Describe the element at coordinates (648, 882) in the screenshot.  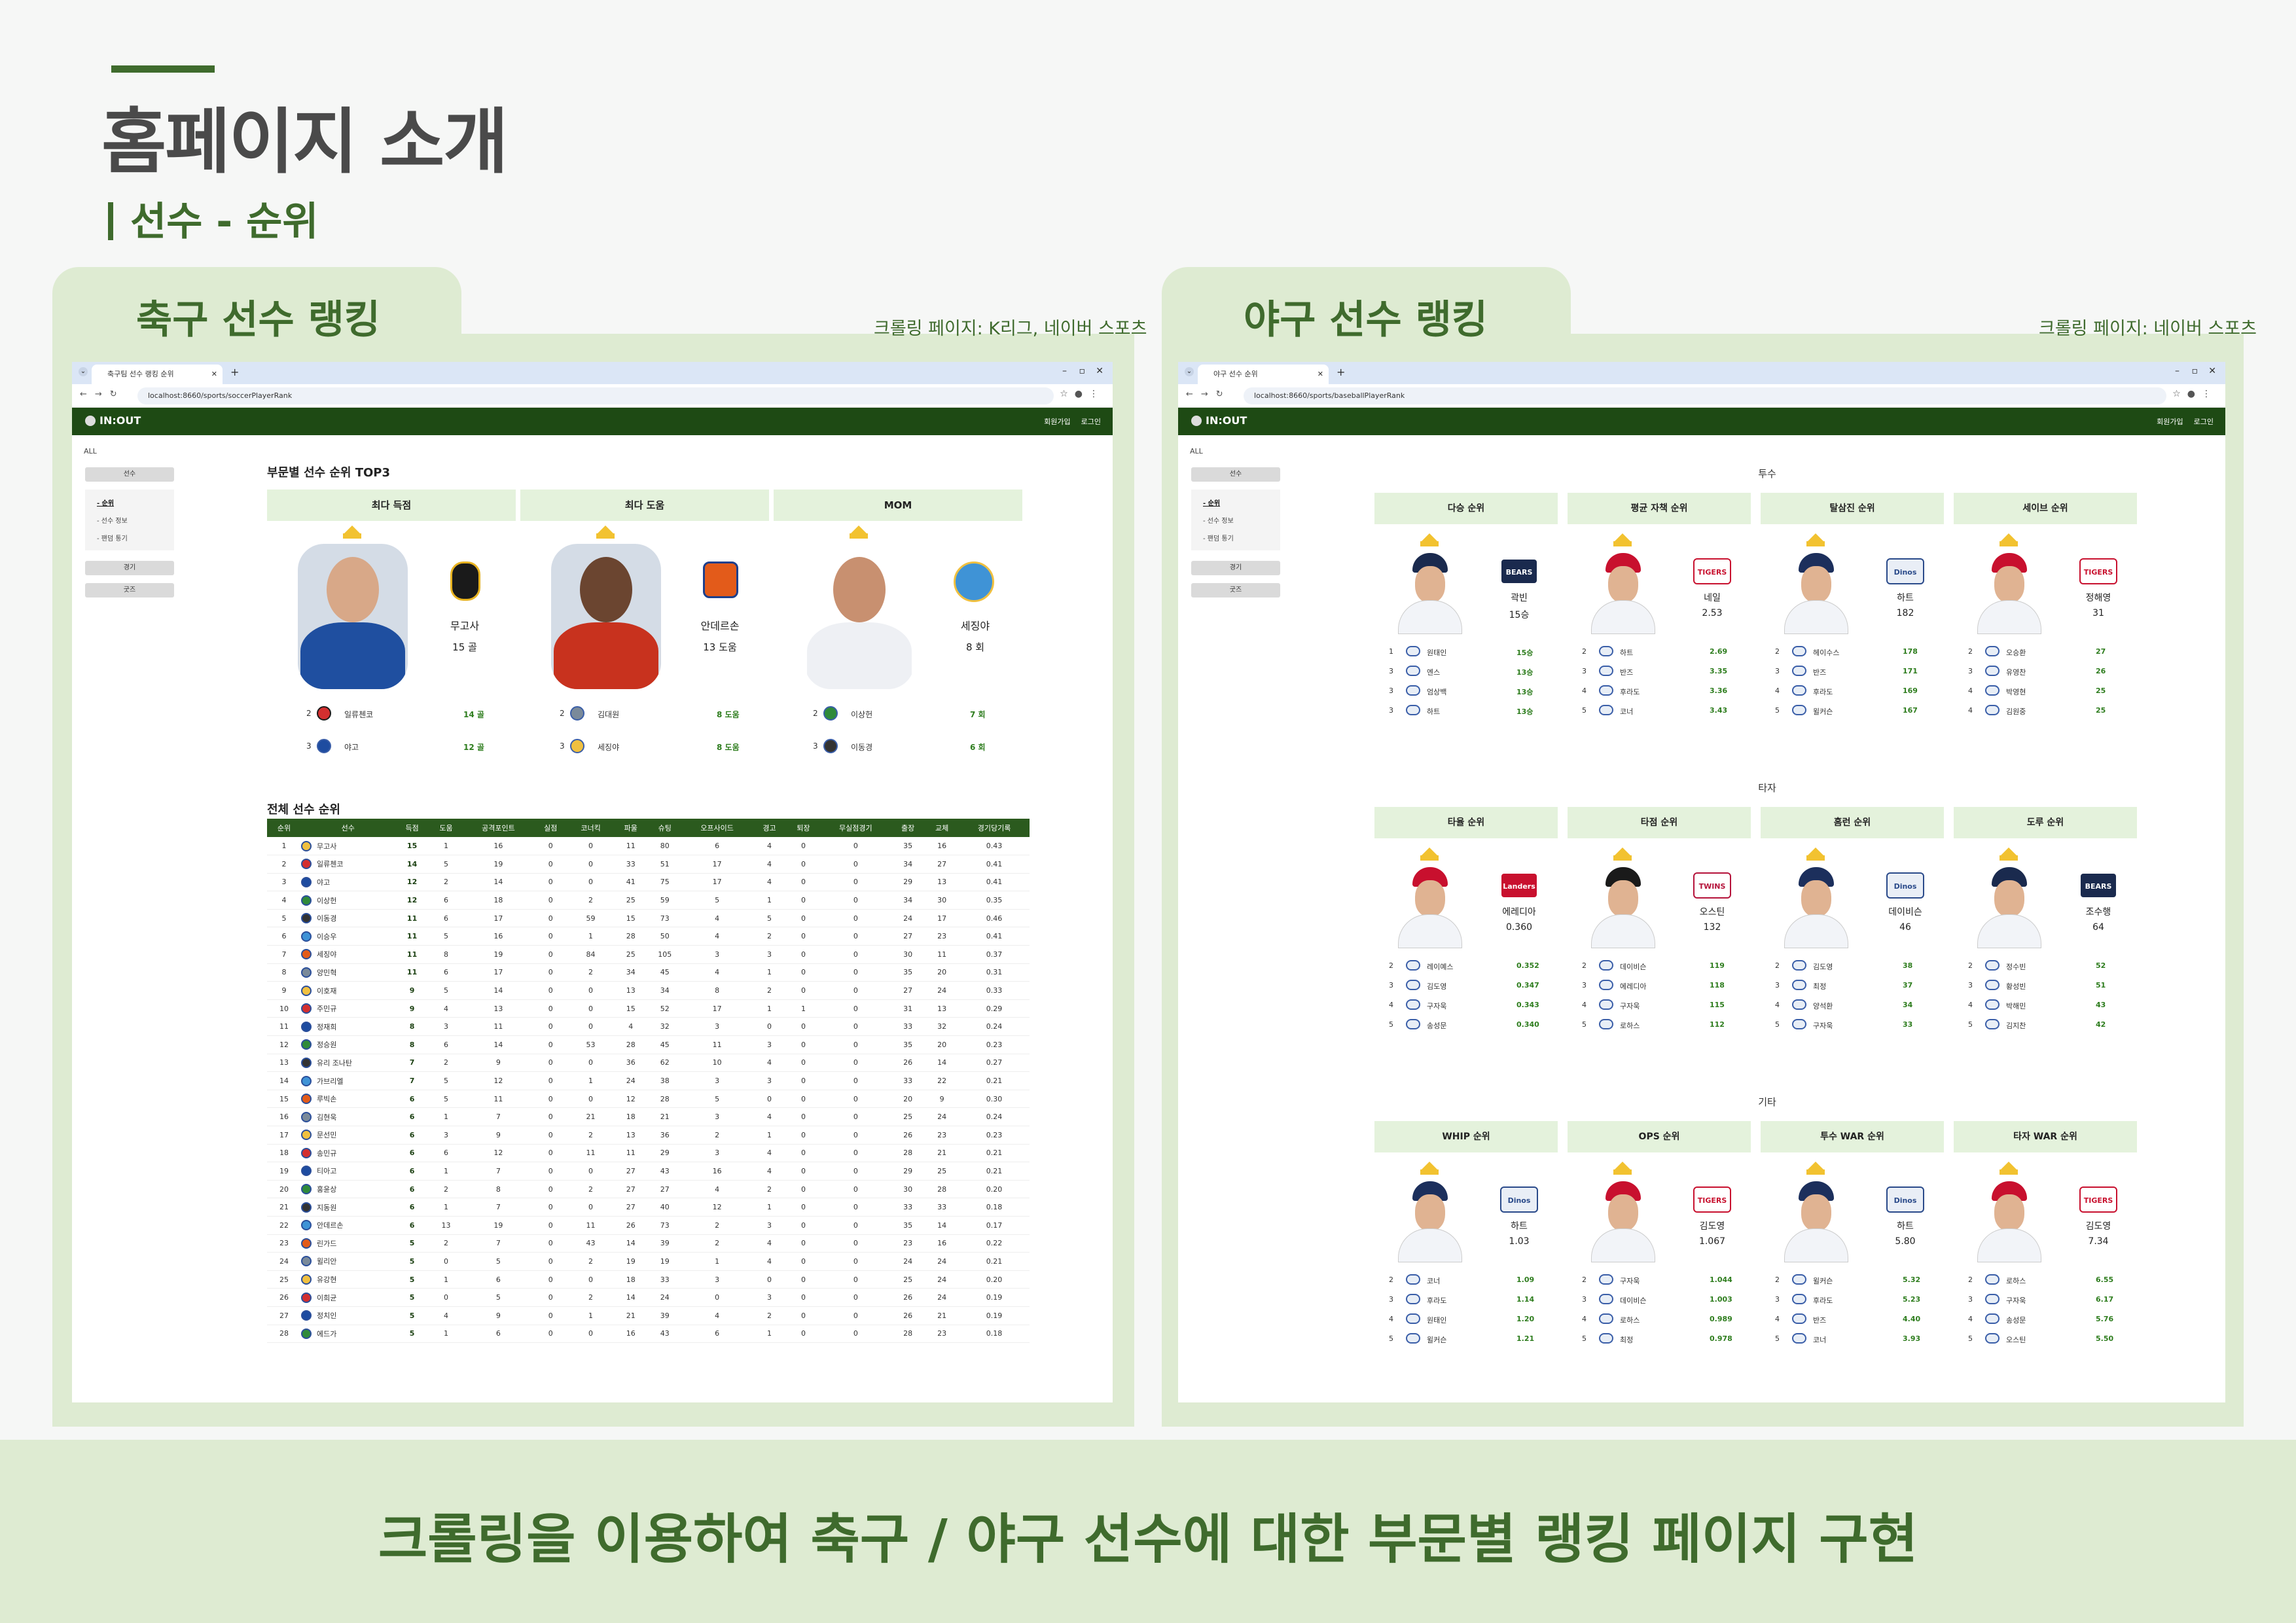
I see `table-row: 3 야고 12 2 14 0 0 41 75 17 4 0 0 29 13 0.41` at that location.